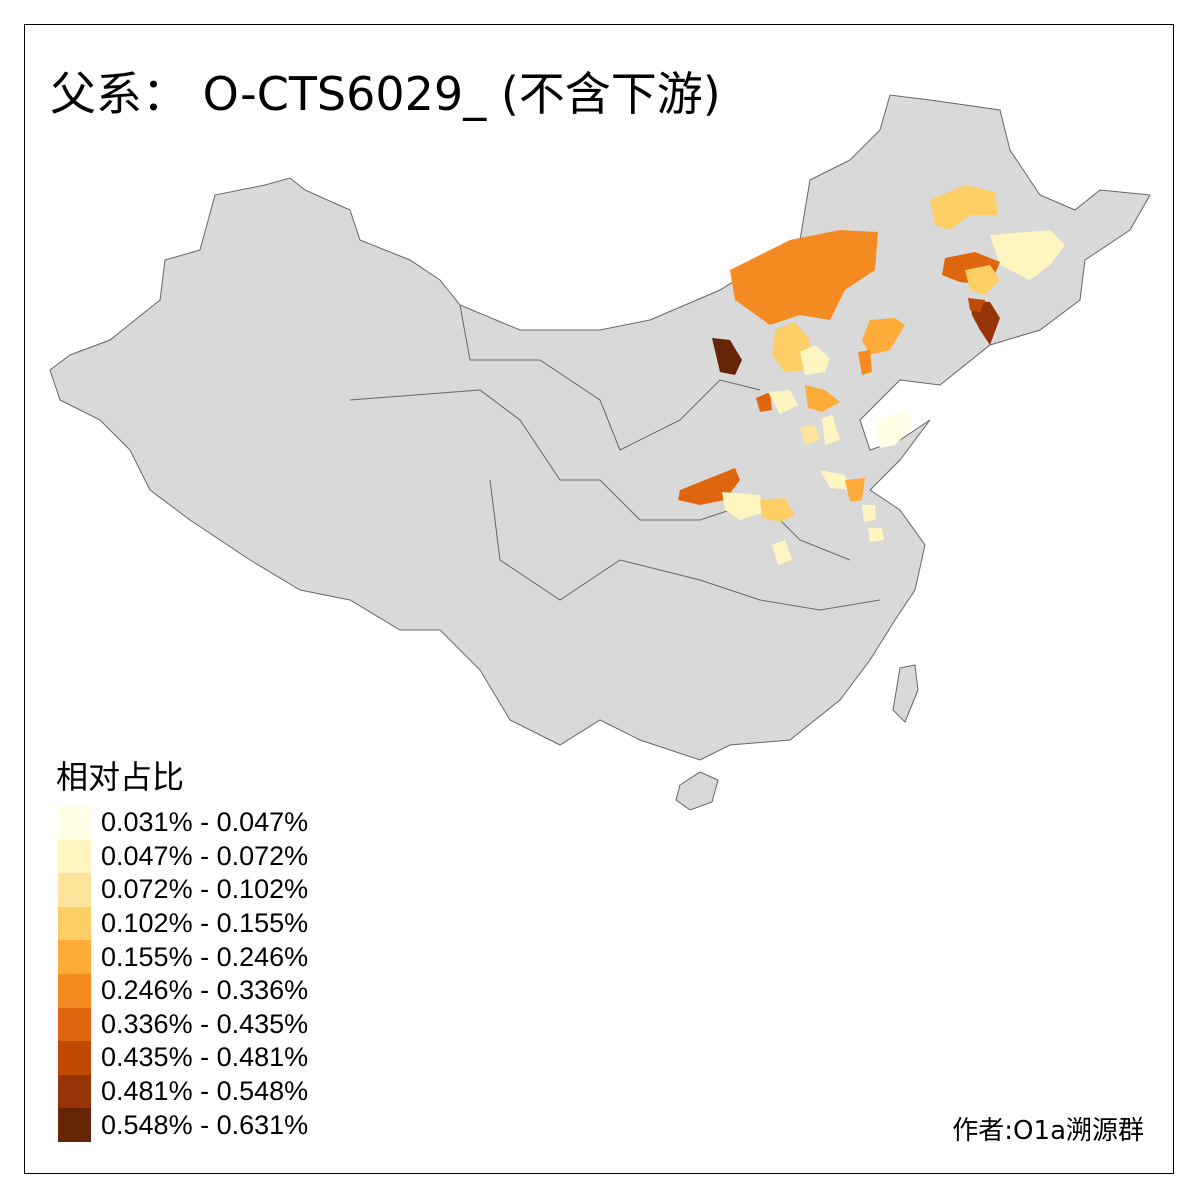  Describe the element at coordinates (205, 1124) in the screenshot. I see `legend-label: 0.548% - 0.631%` at that location.